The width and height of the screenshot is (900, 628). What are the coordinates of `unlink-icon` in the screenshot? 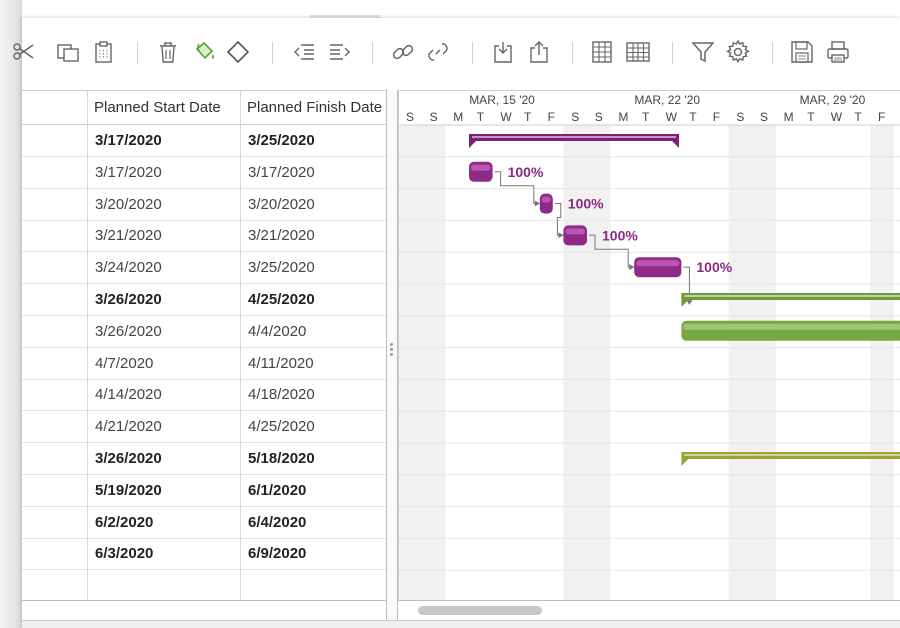 It's located at (438, 52).